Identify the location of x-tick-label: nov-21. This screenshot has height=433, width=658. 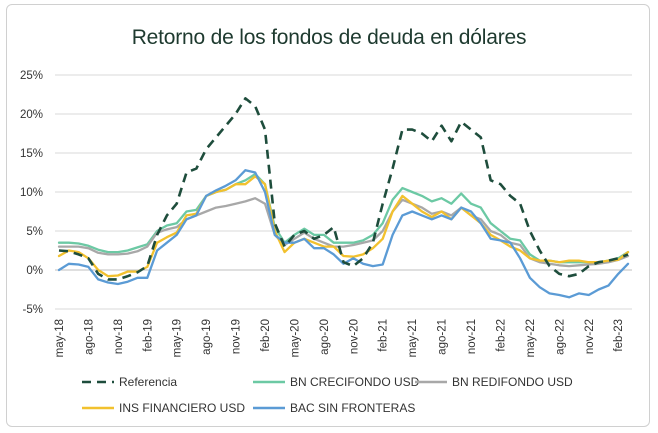
(472, 336).